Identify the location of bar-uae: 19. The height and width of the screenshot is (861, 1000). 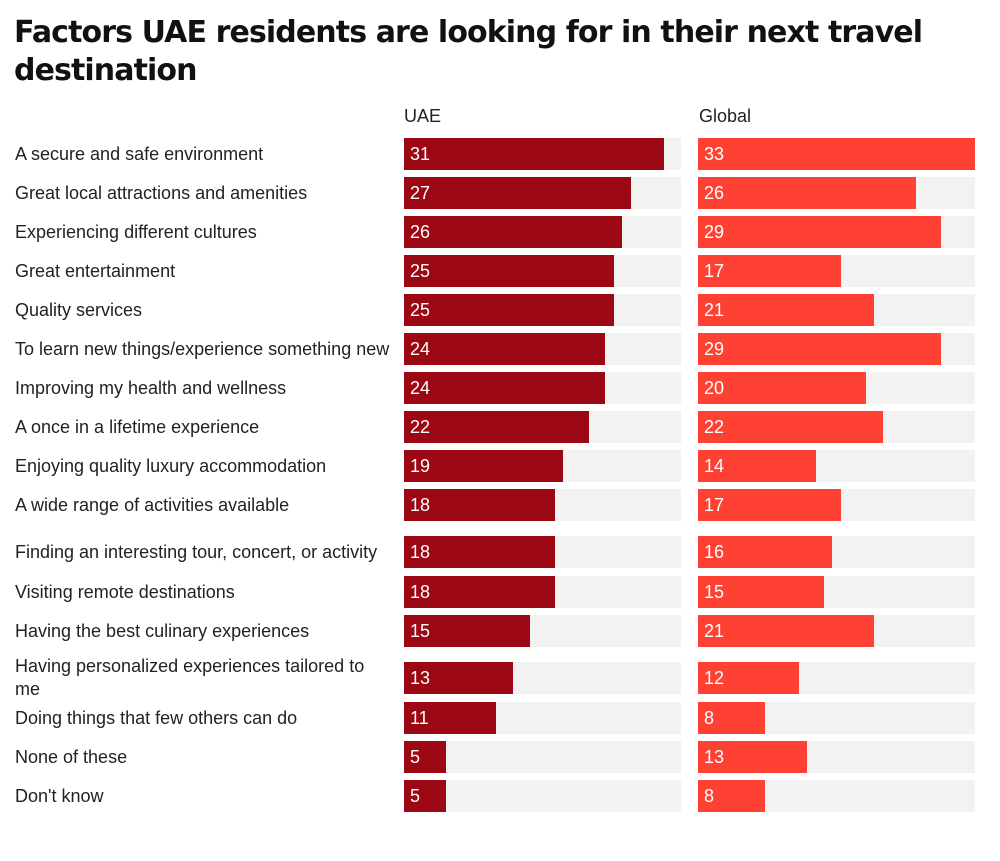
(483, 466).